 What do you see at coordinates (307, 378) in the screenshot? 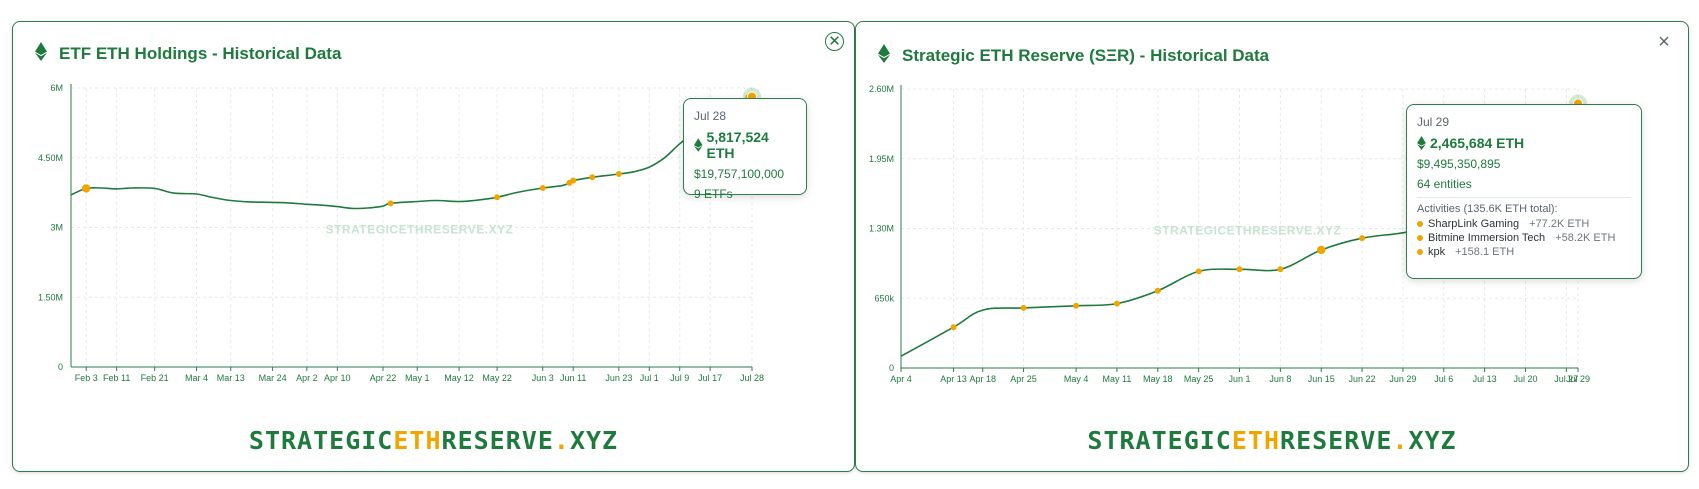
I see `x-tick-label: Apr 2` at bounding box center [307, 378].